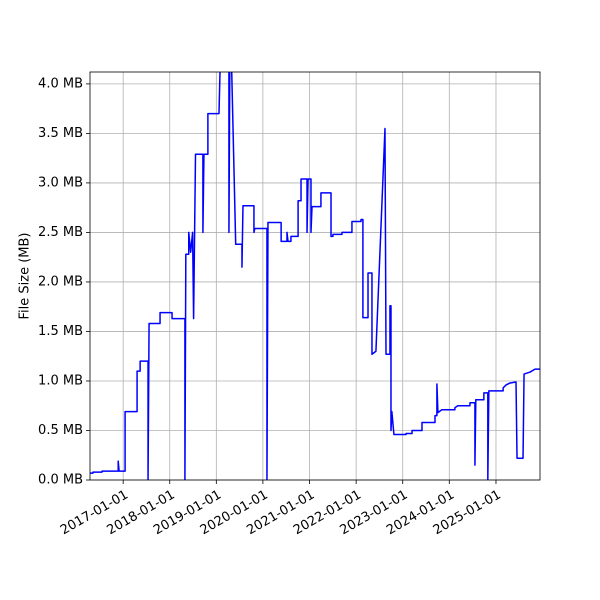 The height and width of the screenshot is (600, 600). What do you see at coordinates (60, 133) in the screenshot?
I see `y-tick-label: 3.5 MB` at bounding box center [60, 133].